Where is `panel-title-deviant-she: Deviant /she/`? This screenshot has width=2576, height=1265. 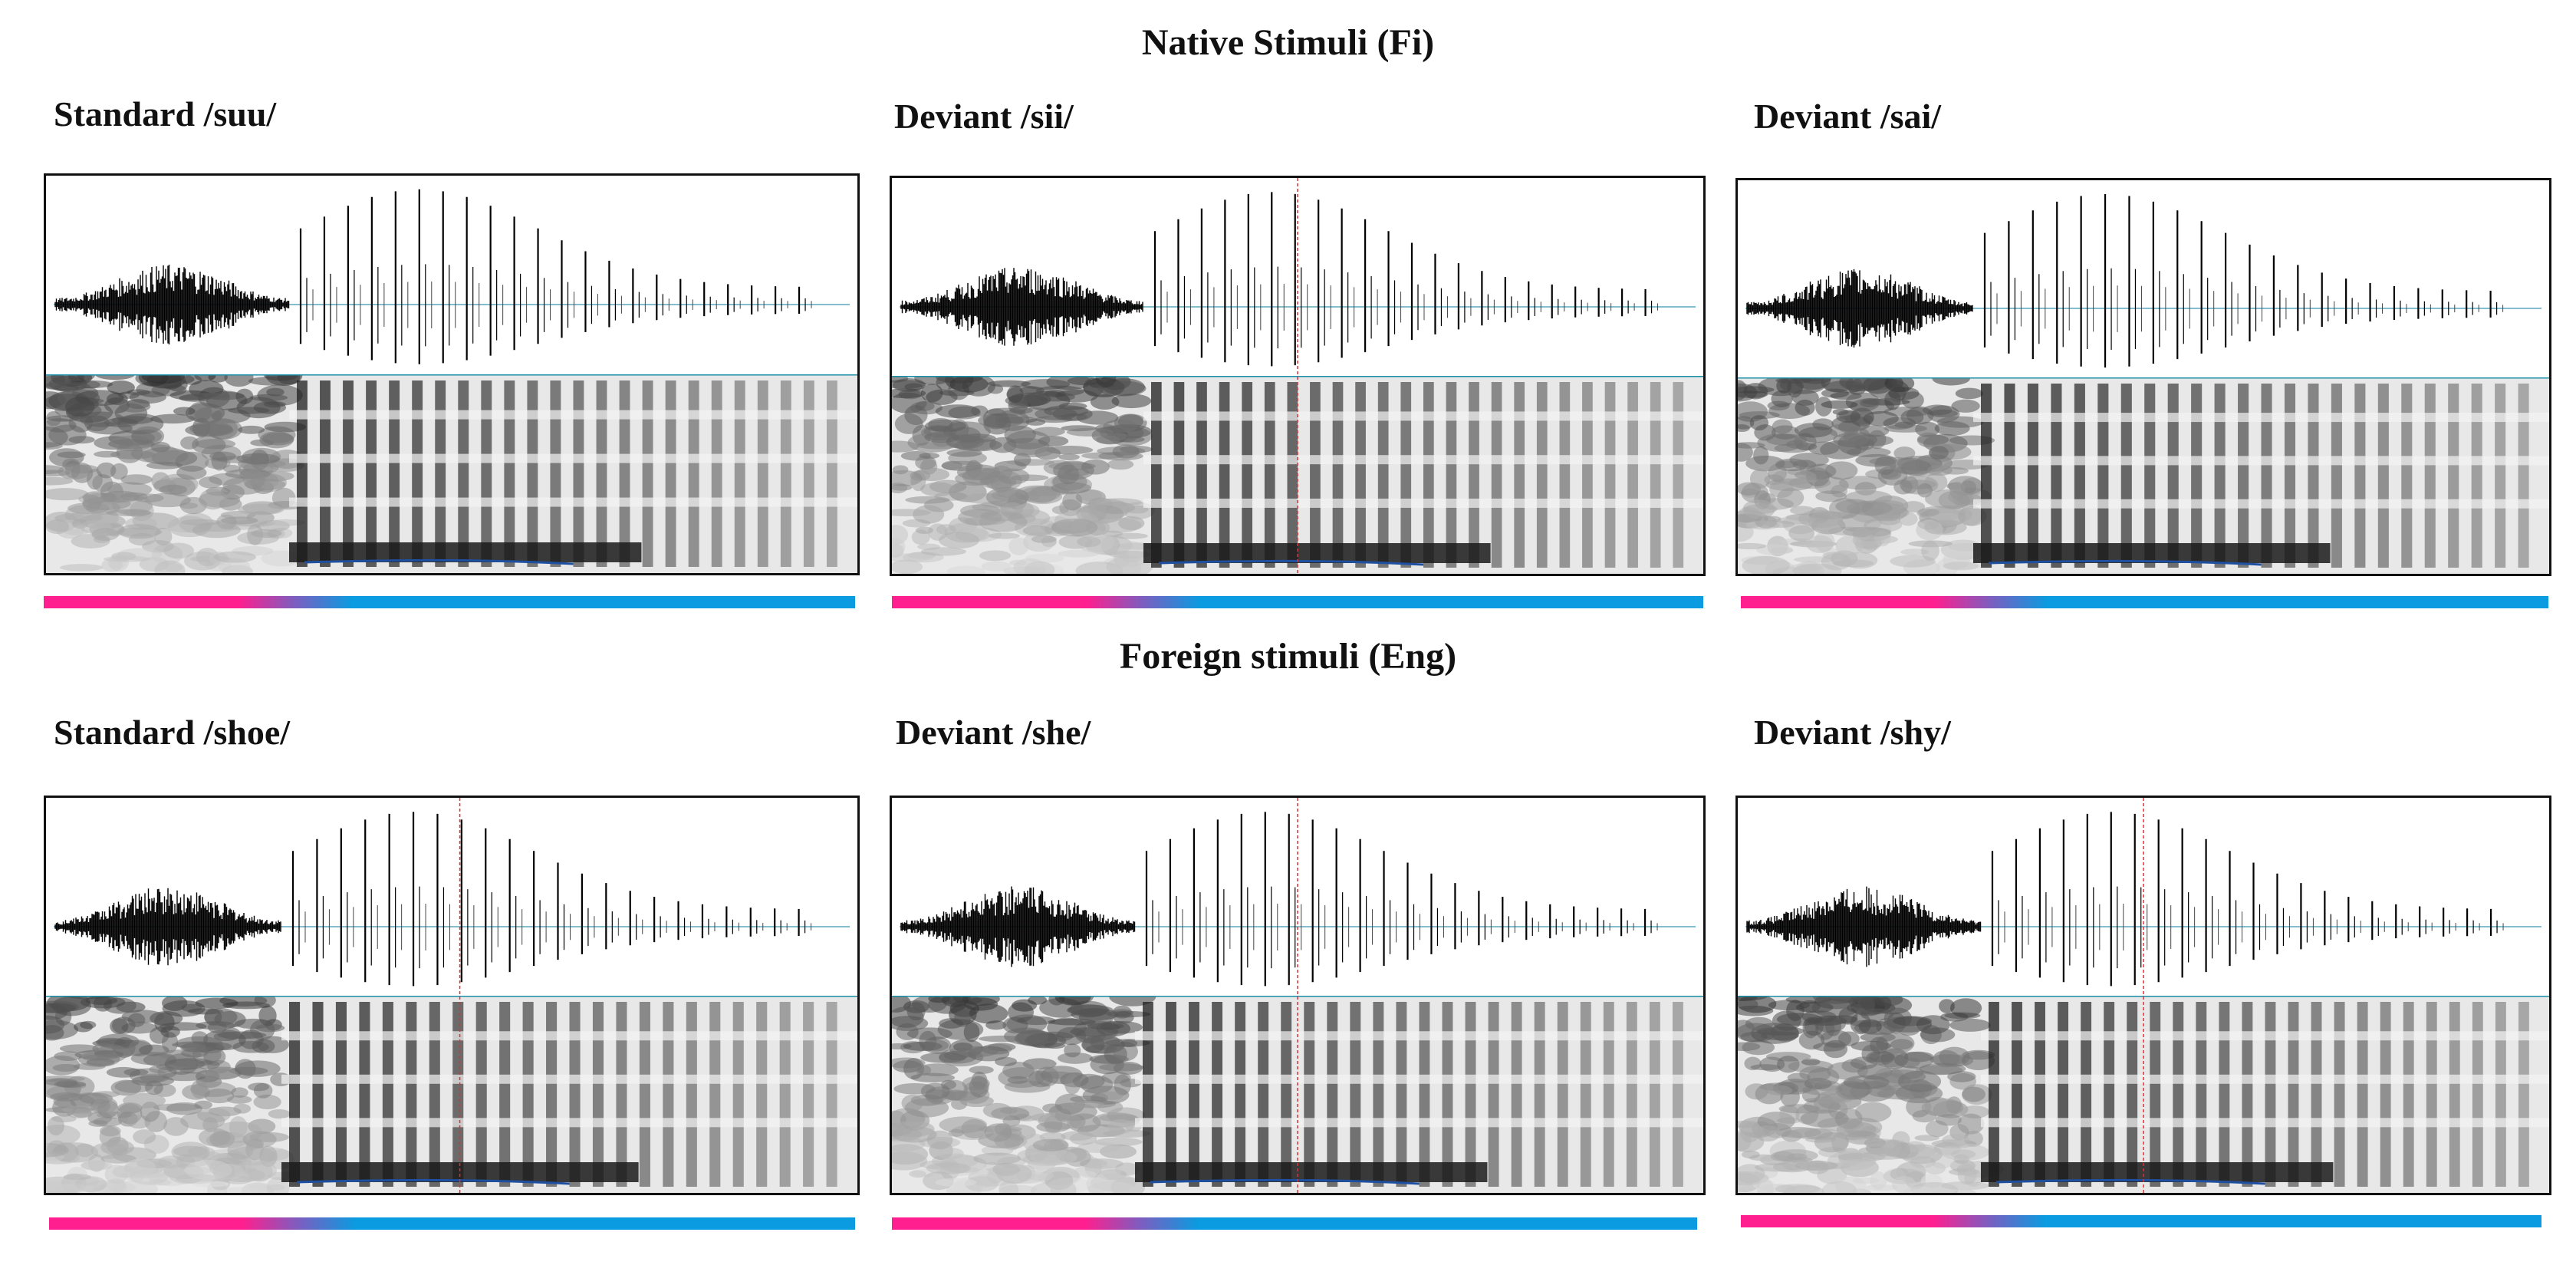
panel-title-deviant-she: Deviant /she/ is located at coordinates (993, 733).